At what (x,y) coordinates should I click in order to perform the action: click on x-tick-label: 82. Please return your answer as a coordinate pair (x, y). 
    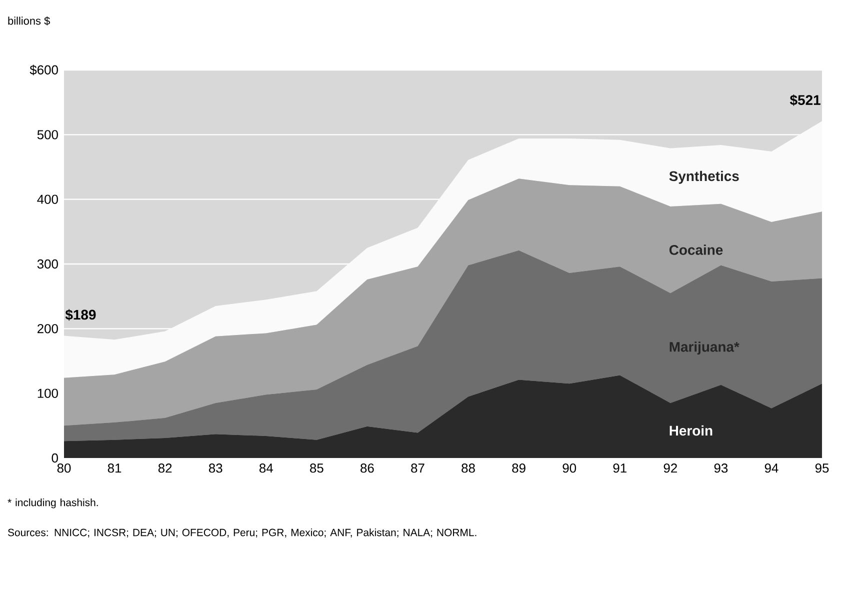
    Looking at the image, I should click on (165, 468).